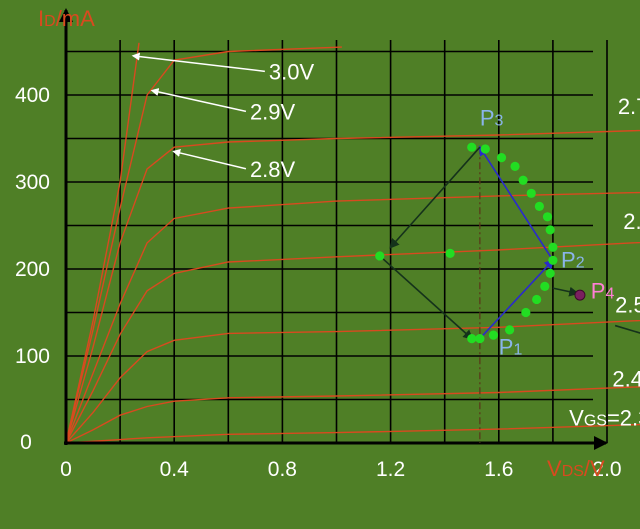  What do you see at coordinates (603, 291) in the screenshot?
I see `point-label-p4: P4` at bounding box center [603, 291].